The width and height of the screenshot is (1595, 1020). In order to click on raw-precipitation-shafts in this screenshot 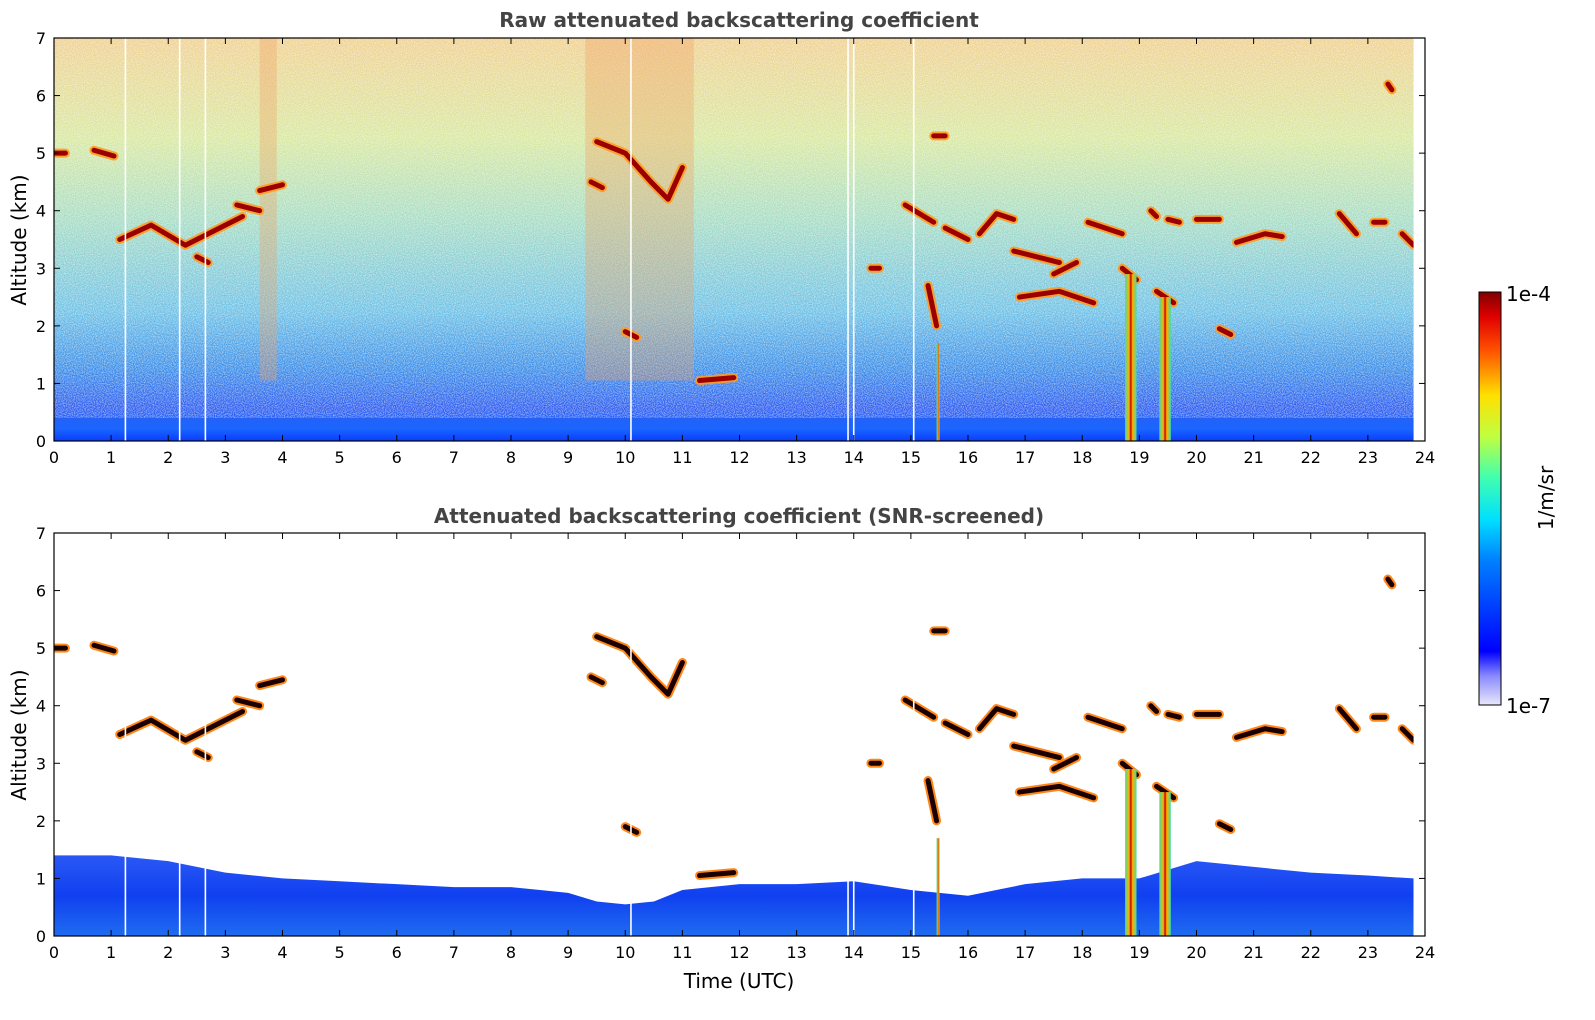, I will do `click(1053, 357)`.